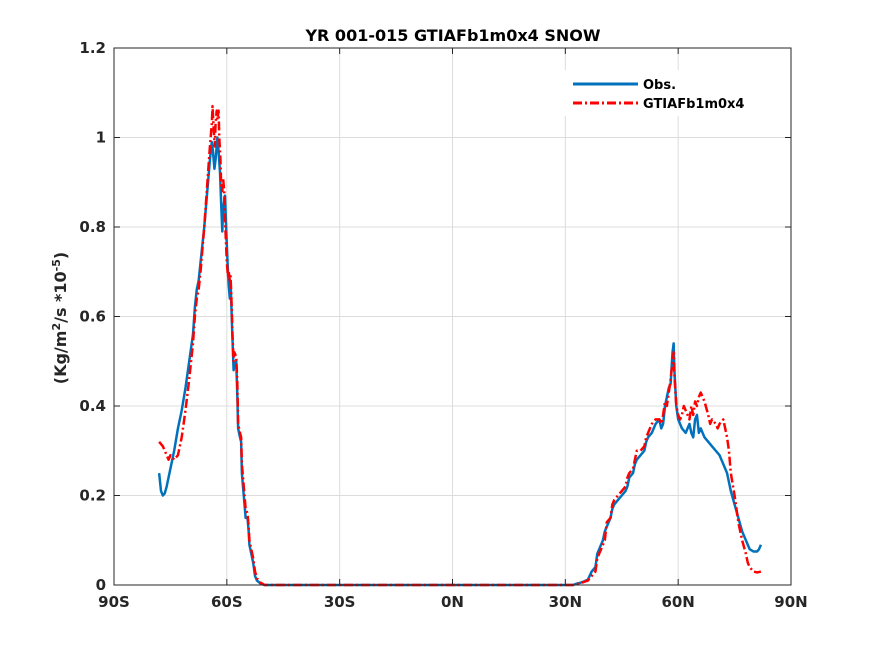 This screenshot has width=875, height=656. Describe the element at coordinates (56, 265) in the screenshot. I see `y-axis-label-sup-2: -5` at that location.